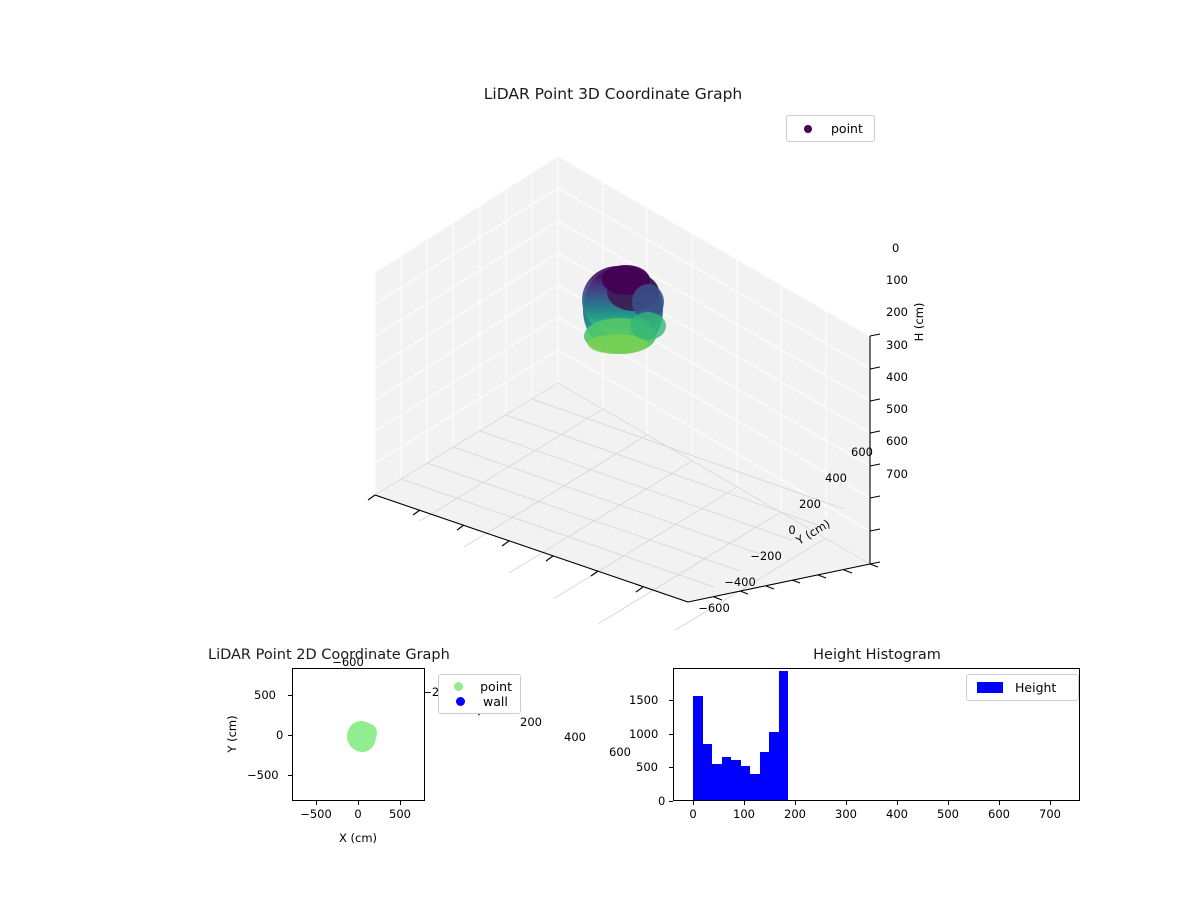 This screenshot has height=900, width=1200. What do you see at coordinates (367, 733) in the screenshot?
I see `point-cloud-2d-lobe` at bounding box center [367, 733].